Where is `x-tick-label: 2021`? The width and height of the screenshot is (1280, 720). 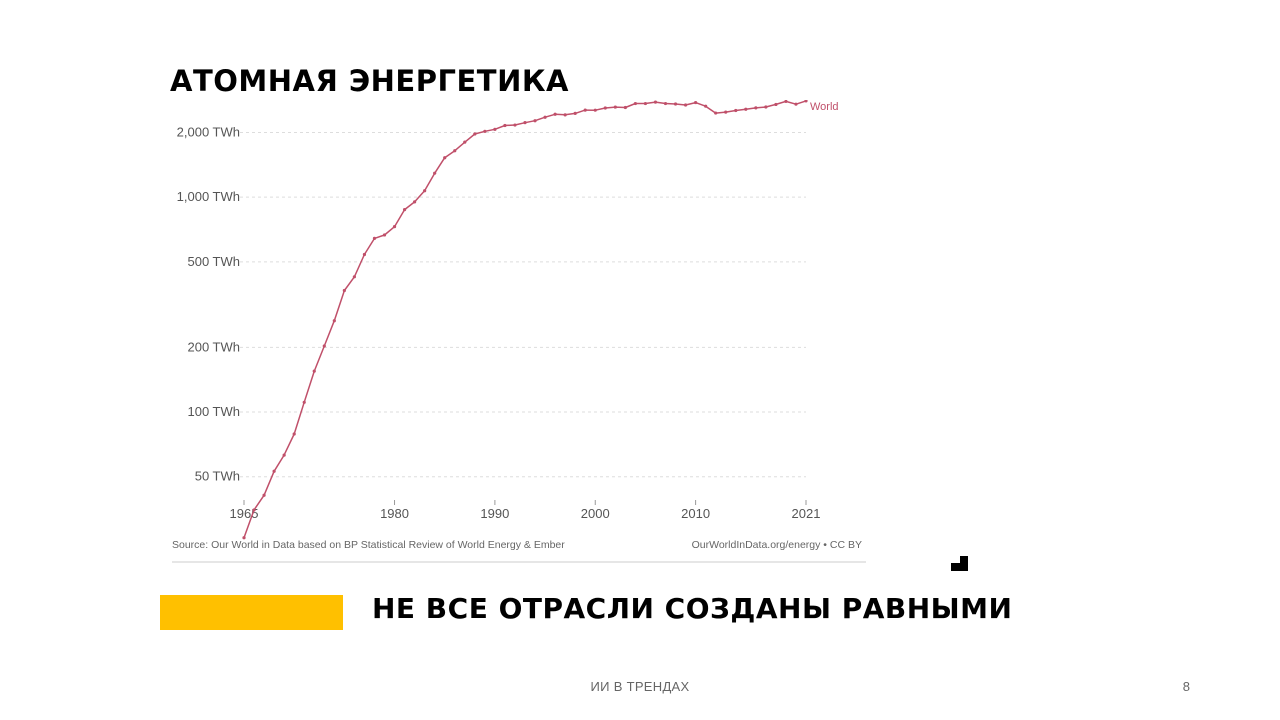 x-tick-label: 2021 is located at coordinates (806, 513).